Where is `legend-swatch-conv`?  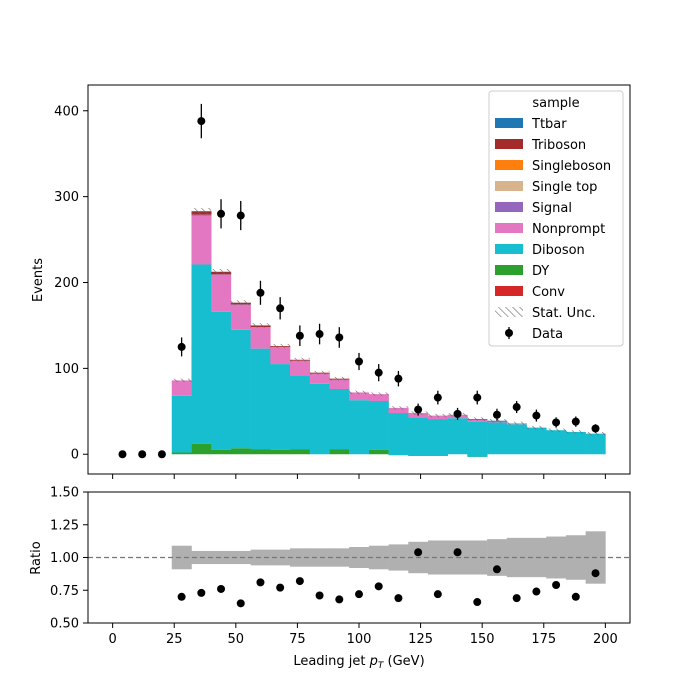 legend-swatch-conv is located at coordinates (509, 291).